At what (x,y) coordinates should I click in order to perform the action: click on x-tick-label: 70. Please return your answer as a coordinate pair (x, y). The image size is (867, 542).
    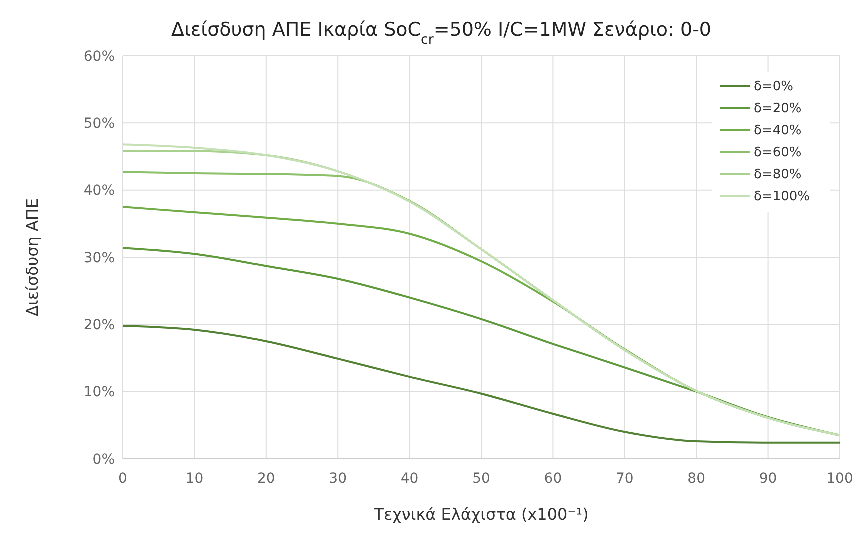
    Looking at the image, I should click on (625, 479).